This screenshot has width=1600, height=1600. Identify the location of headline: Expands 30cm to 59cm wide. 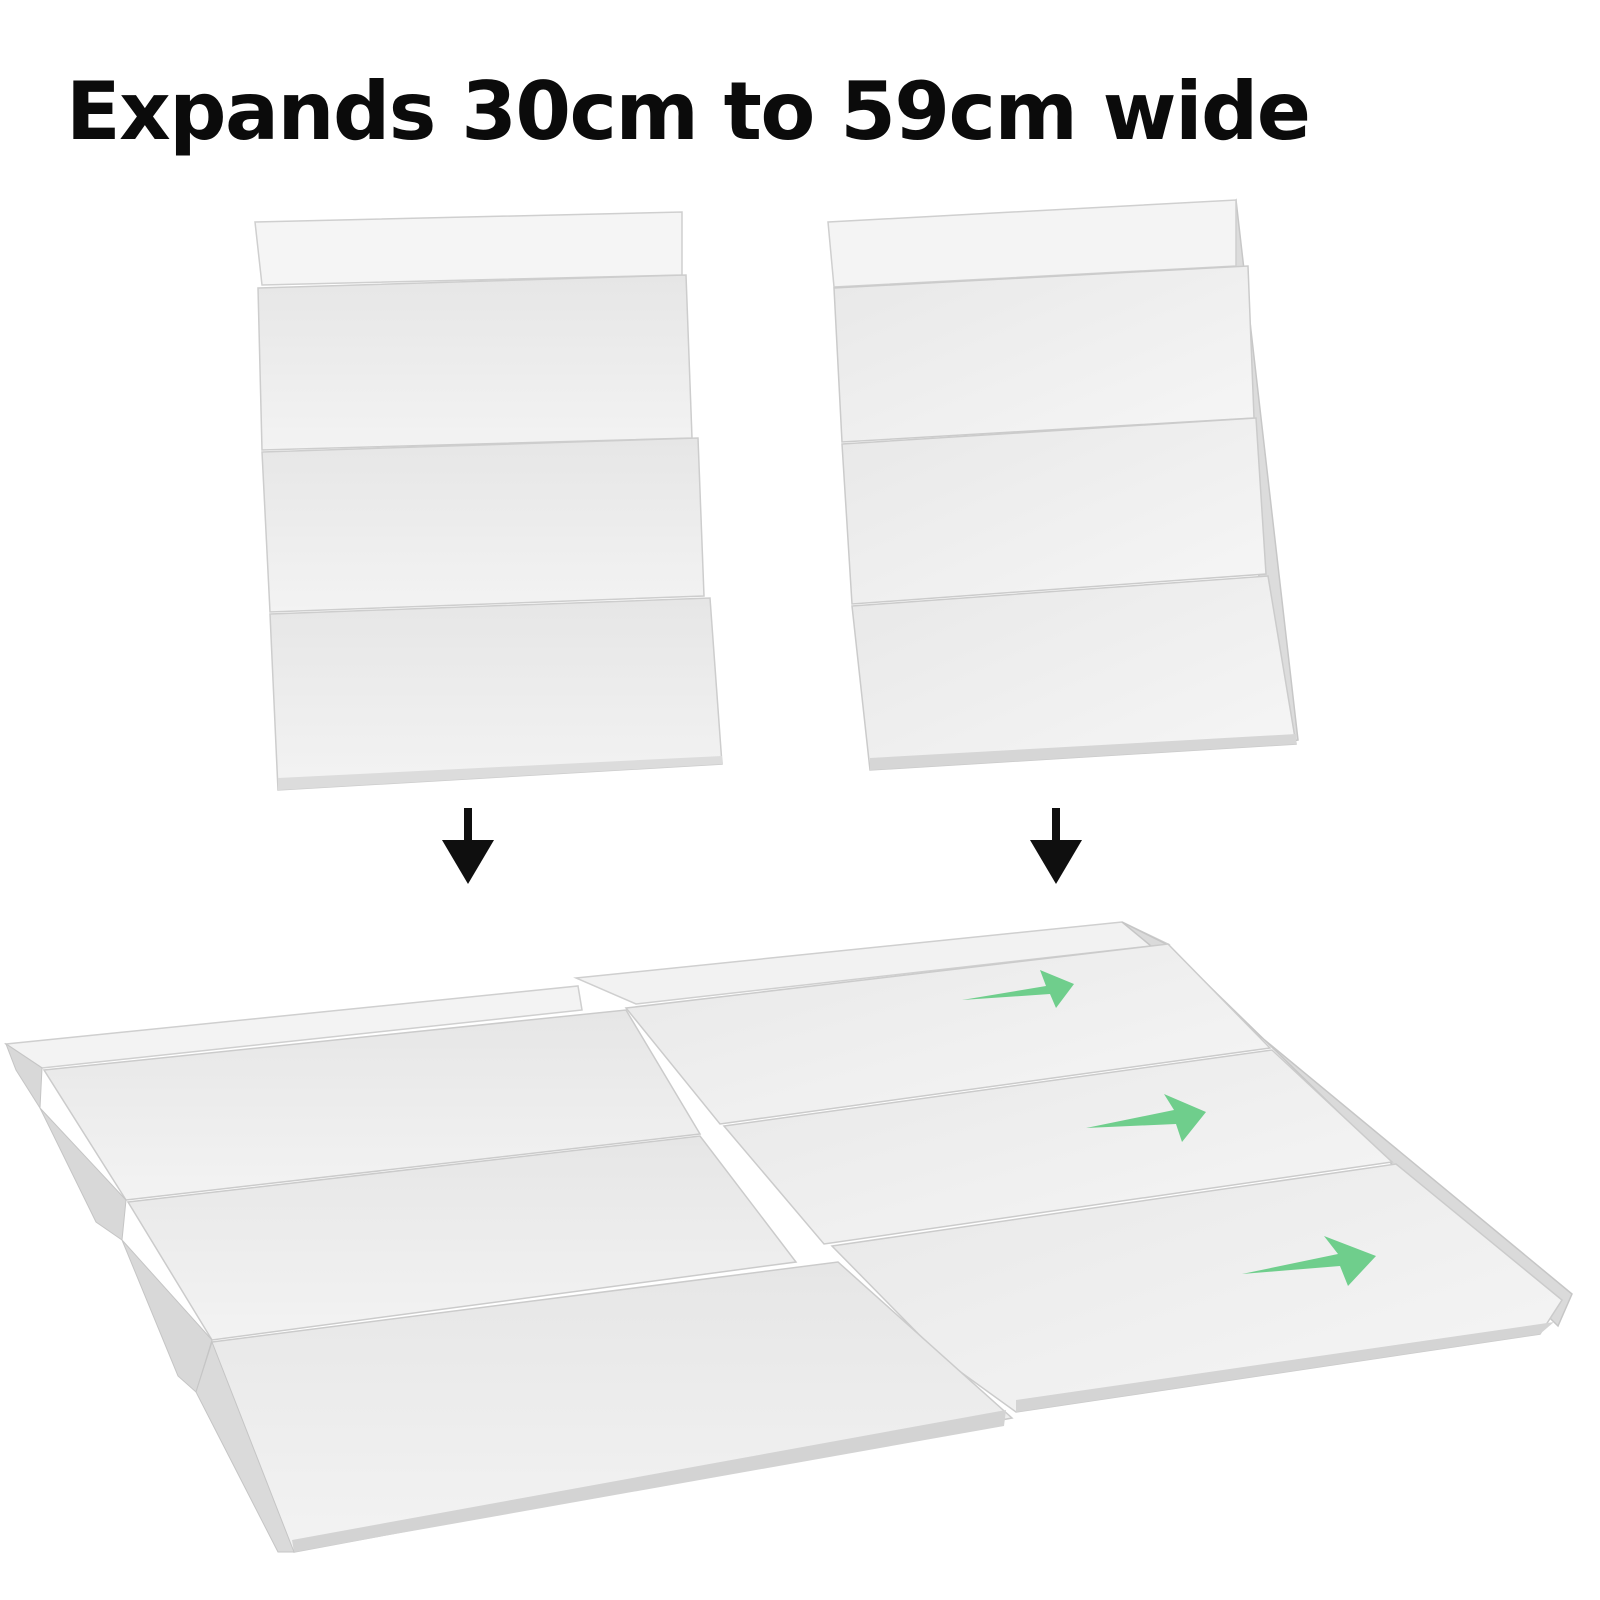
(688, 111).